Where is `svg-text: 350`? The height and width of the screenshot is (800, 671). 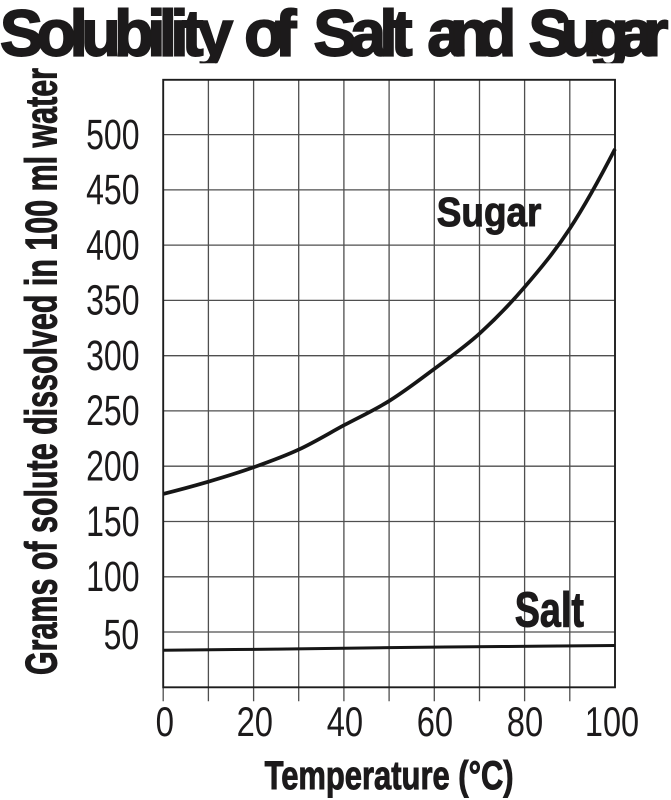
svg-text: 350 is located at coordinates (112, 300).